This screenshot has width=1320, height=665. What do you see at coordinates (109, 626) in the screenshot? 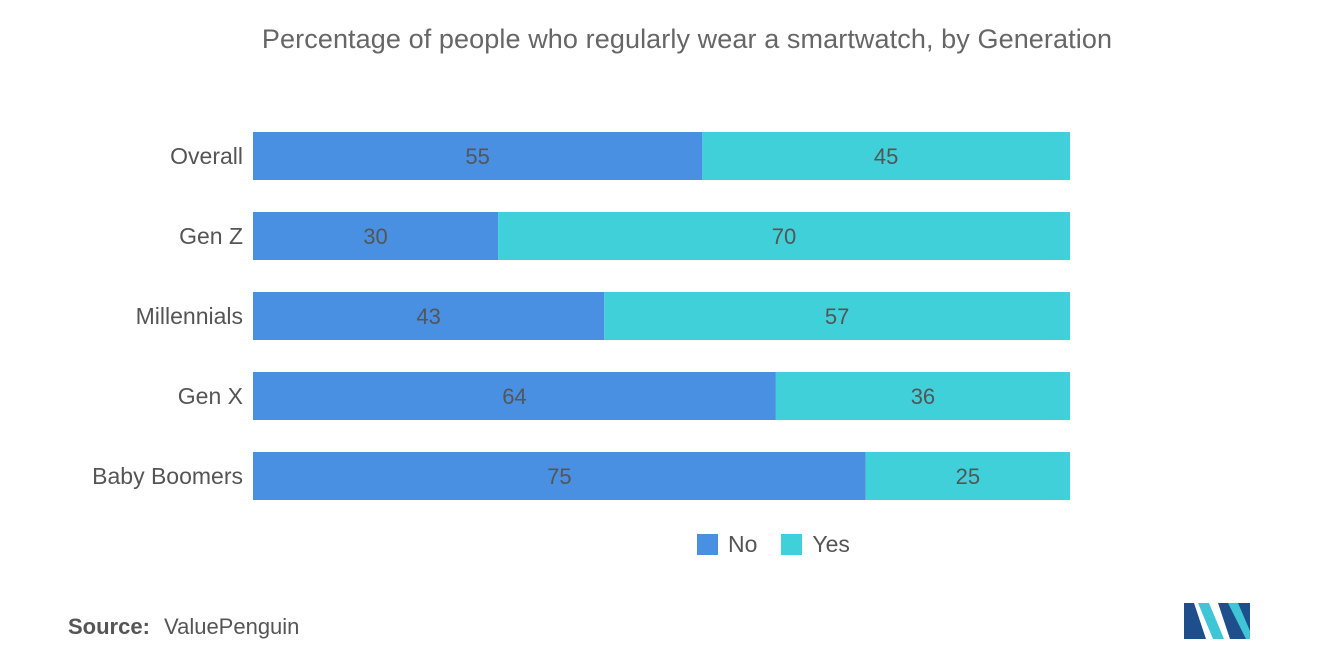
I see `source-label: Source:` at bounding box center [109, 626].